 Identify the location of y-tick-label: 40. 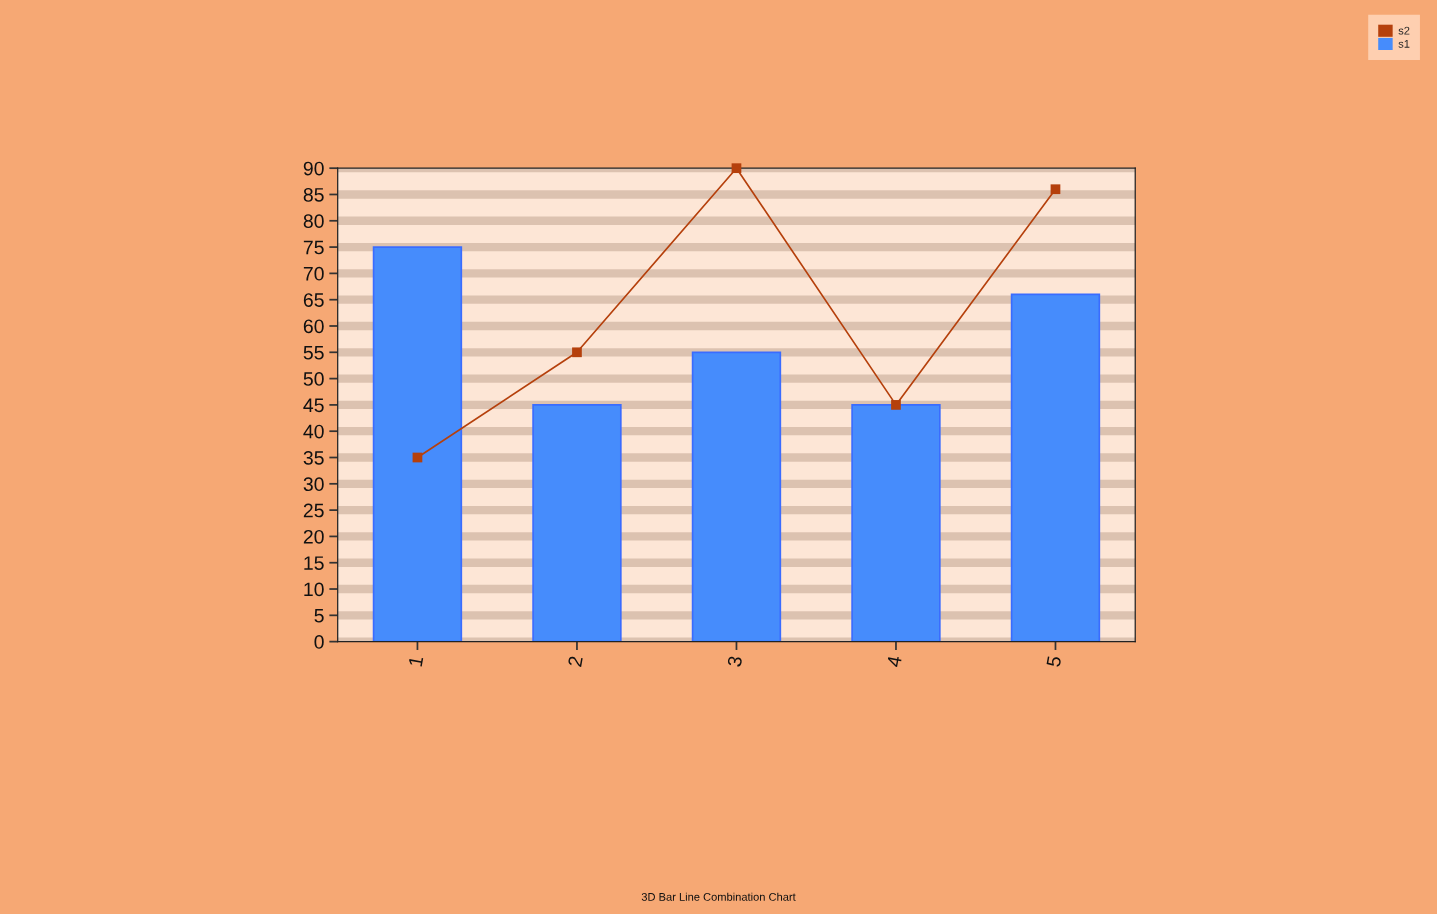
(313, 431).